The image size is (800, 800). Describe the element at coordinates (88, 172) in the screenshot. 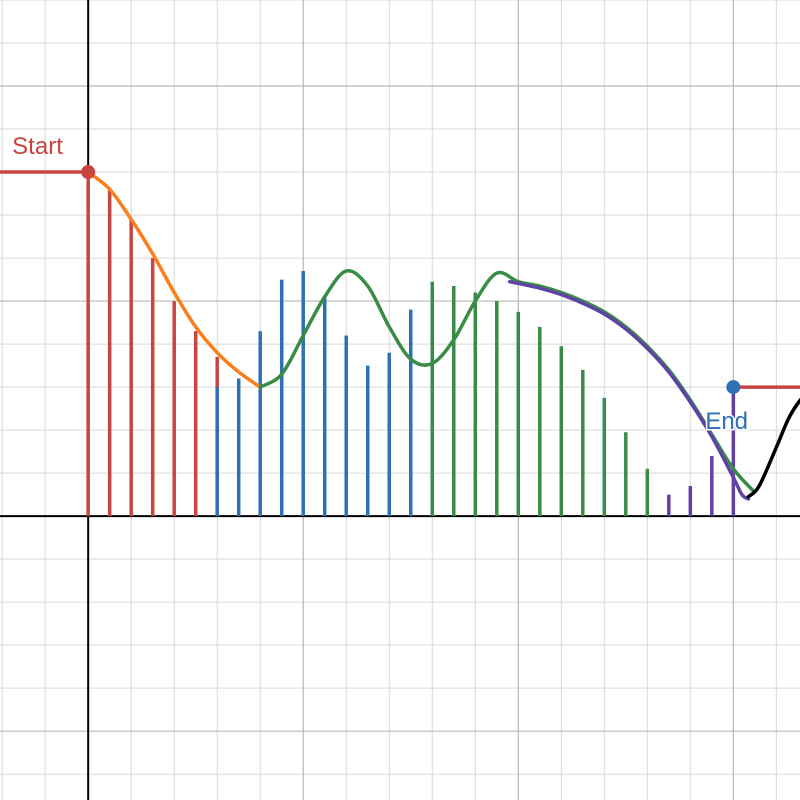

I see `start-point` at that location.